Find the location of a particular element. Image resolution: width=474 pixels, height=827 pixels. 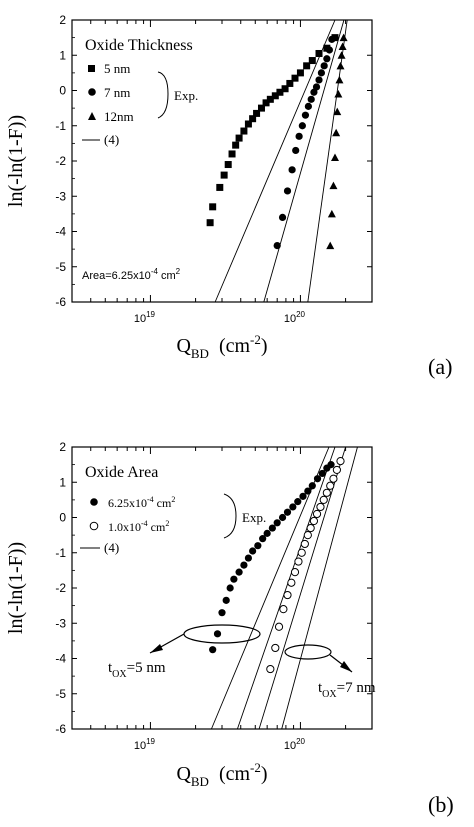

y-tick-label: 0 is located at coordinates (62, 91).